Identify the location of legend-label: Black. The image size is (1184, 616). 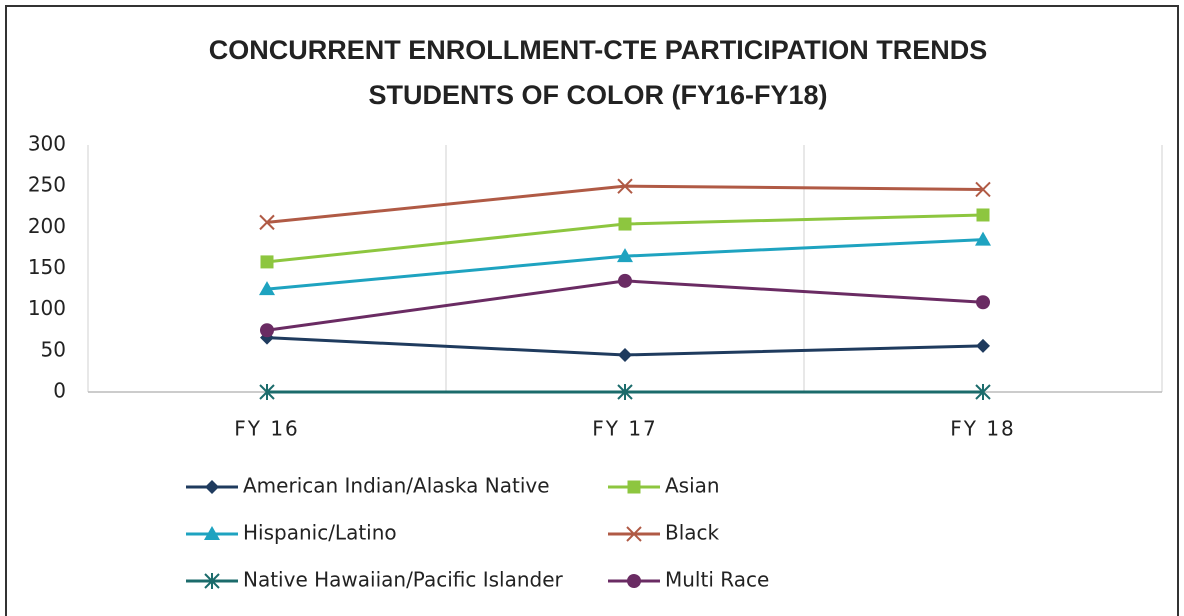
(692, 533).